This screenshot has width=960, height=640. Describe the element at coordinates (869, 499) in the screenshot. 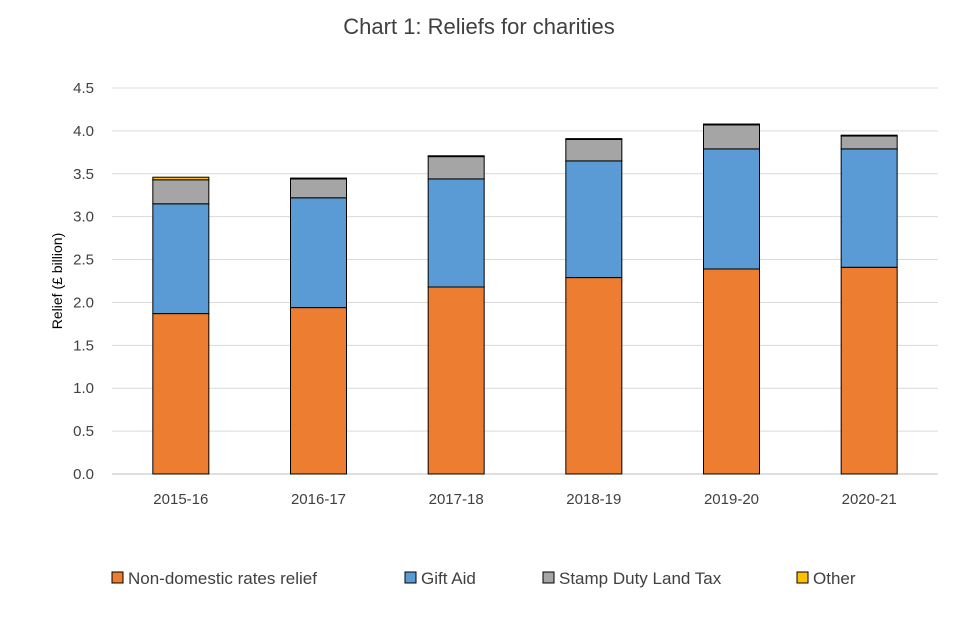

I see `x-tick-label: 2020-21` at that location.